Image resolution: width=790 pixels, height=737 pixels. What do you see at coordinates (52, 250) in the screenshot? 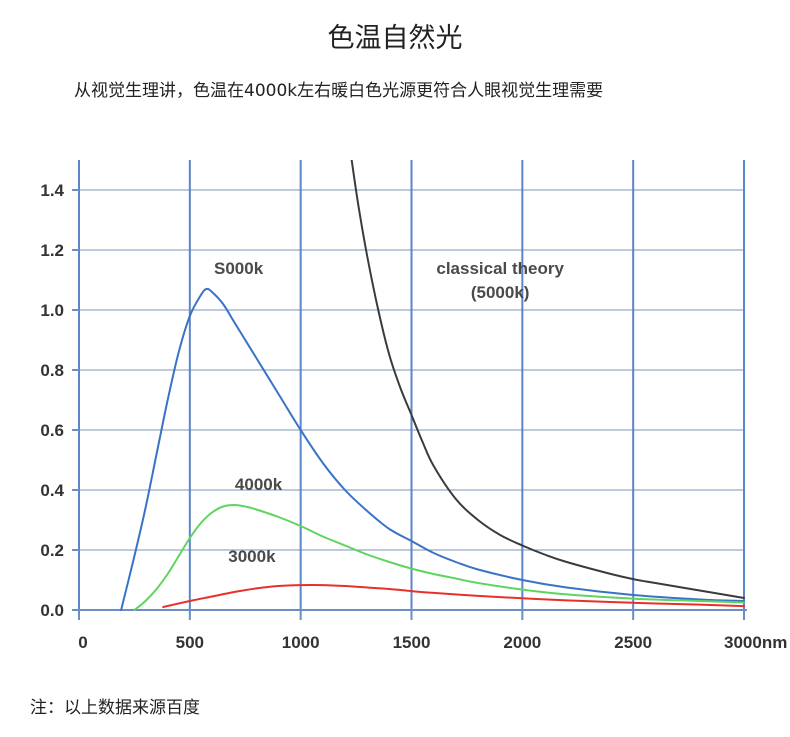
I see `y-tick-label: 1.2` at bounding box center [52, 250].